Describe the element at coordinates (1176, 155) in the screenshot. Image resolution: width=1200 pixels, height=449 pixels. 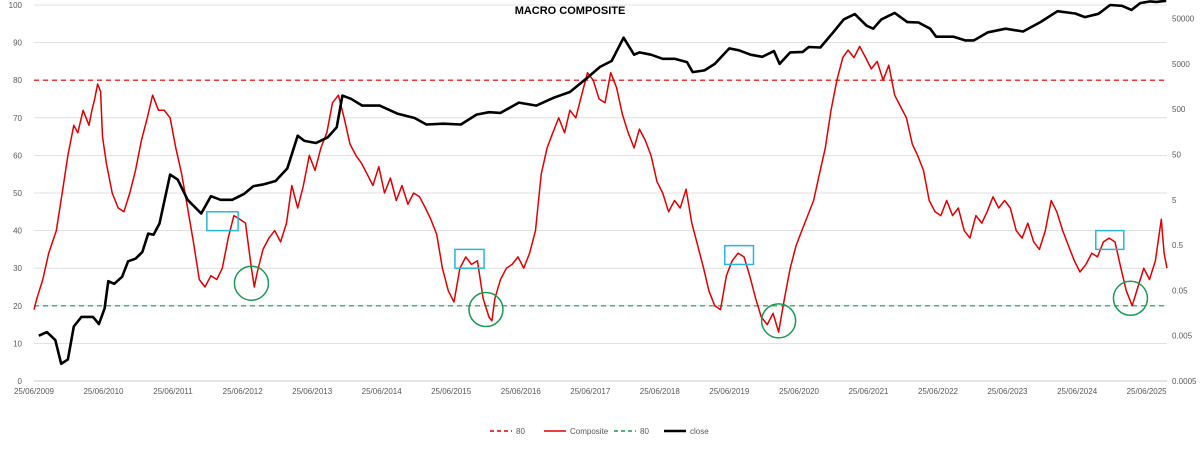
I see `y-right-tick-label: 50` at that location.